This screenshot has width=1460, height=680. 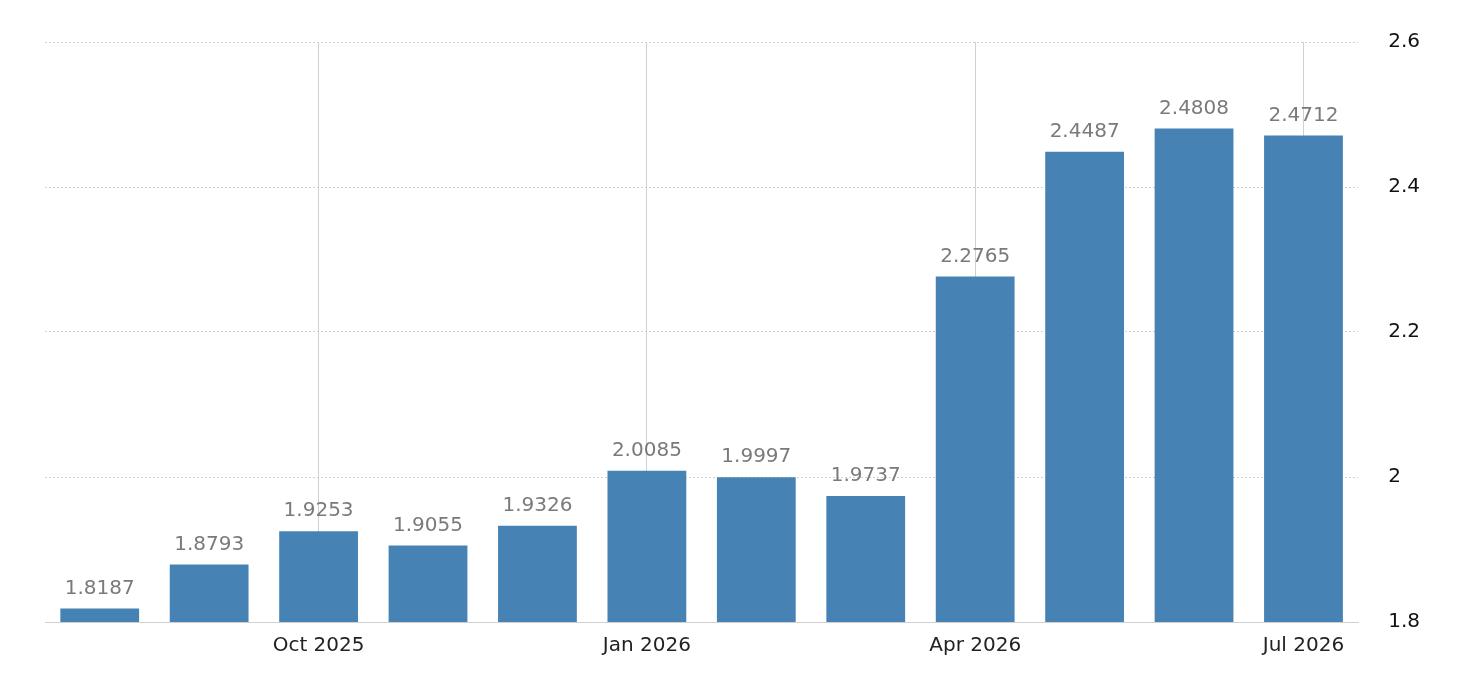 I want to click on data-label: 1.8793, so click(x=209, y=542).